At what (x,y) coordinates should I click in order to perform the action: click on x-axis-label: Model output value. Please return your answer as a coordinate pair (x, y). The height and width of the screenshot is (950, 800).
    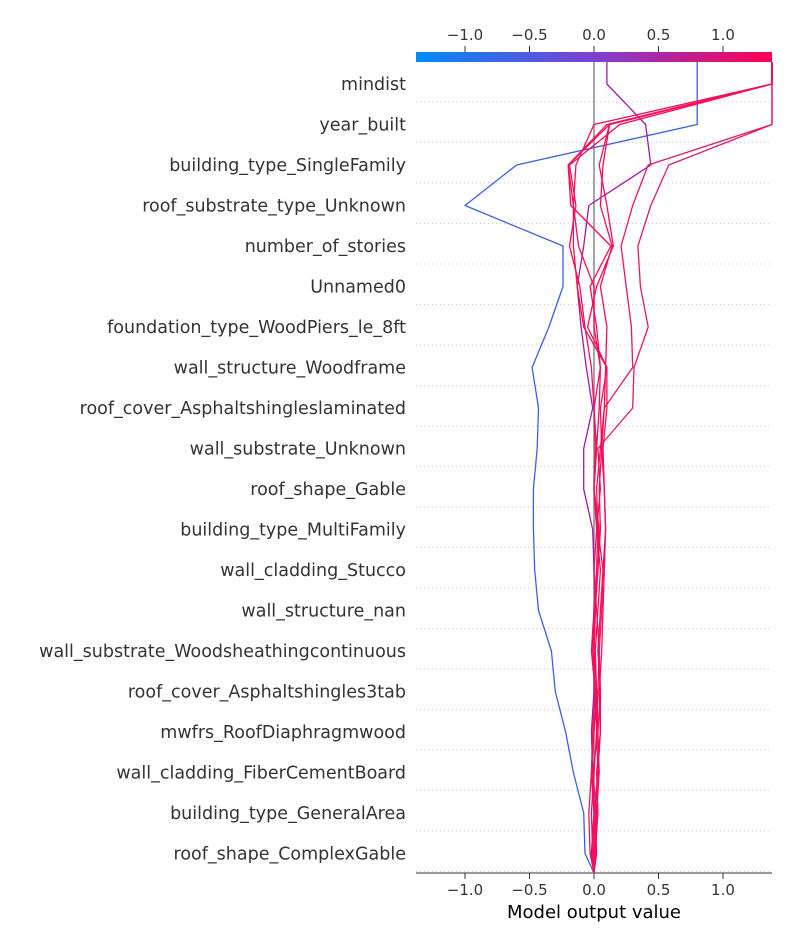
    Looking at the image, I should click on (594, 912).